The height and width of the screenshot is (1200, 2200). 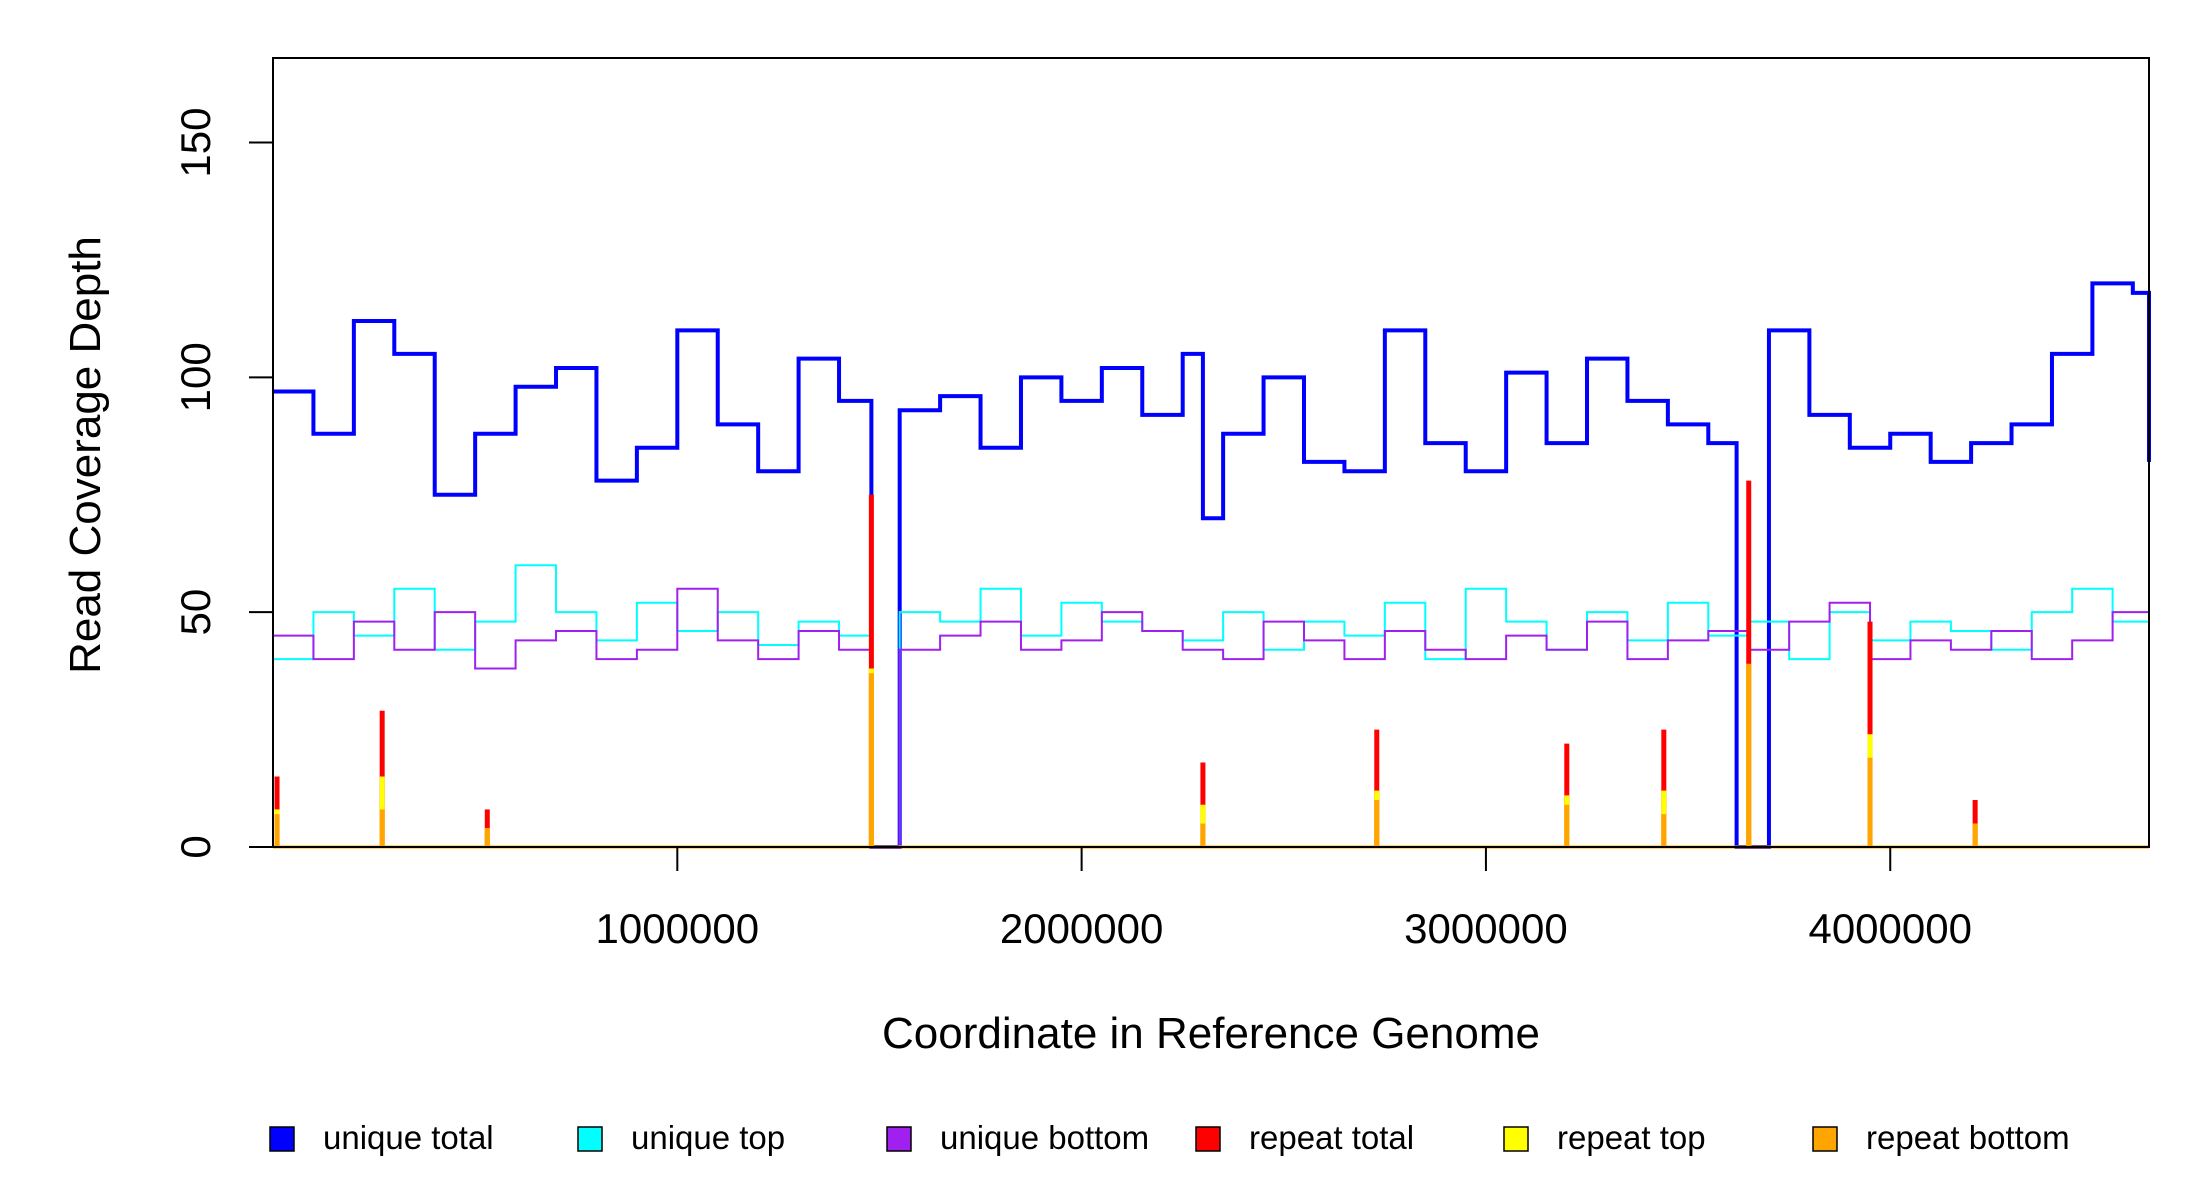 What do you see at coordinates (1516, 1139) in the screenshot?
I see `legend-swatch-repeat-top` at bounding box center [1516, 1139].